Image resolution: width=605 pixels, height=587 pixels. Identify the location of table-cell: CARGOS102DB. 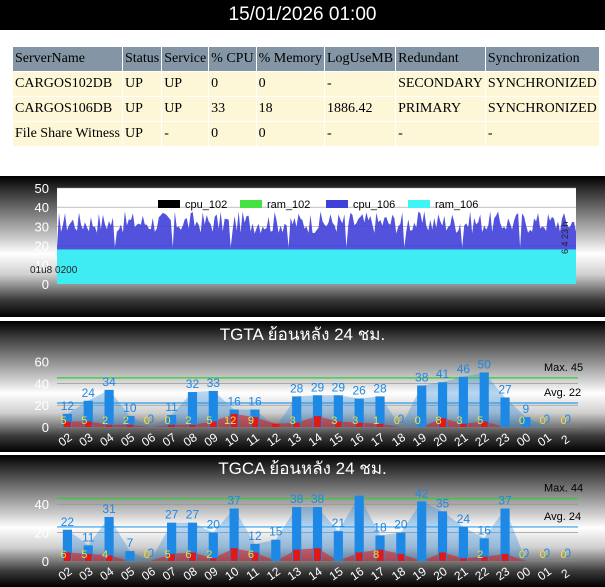
(67, 84).